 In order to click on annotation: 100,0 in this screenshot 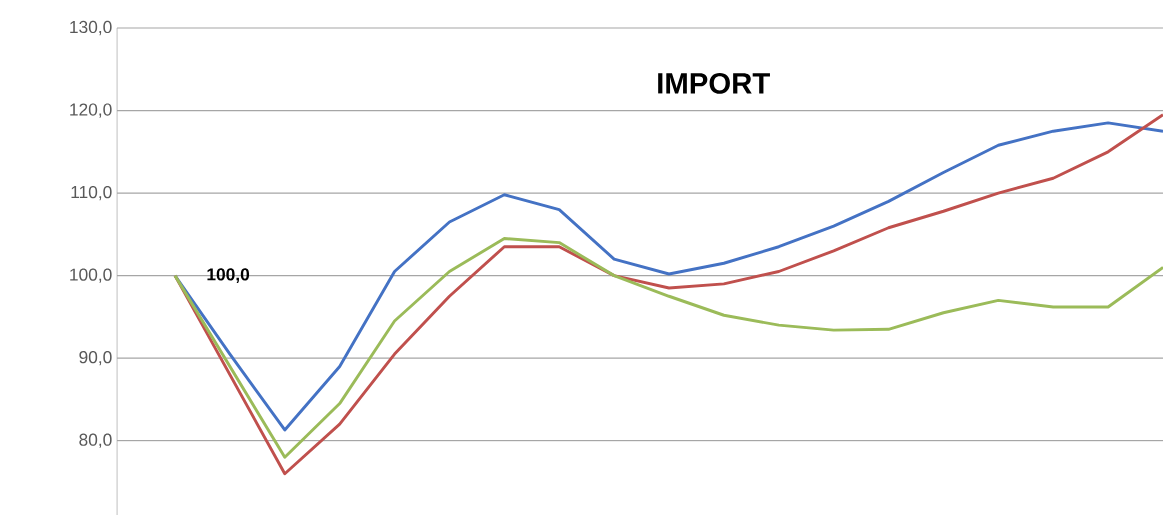, I will do `click(228, 276)`.